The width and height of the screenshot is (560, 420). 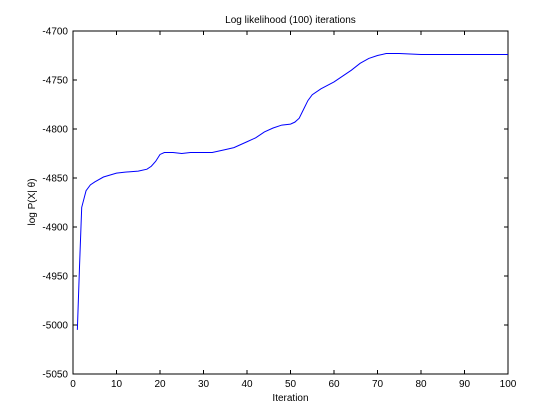 I want to click on x-tick-label: 60, so click(x=334, y=384).